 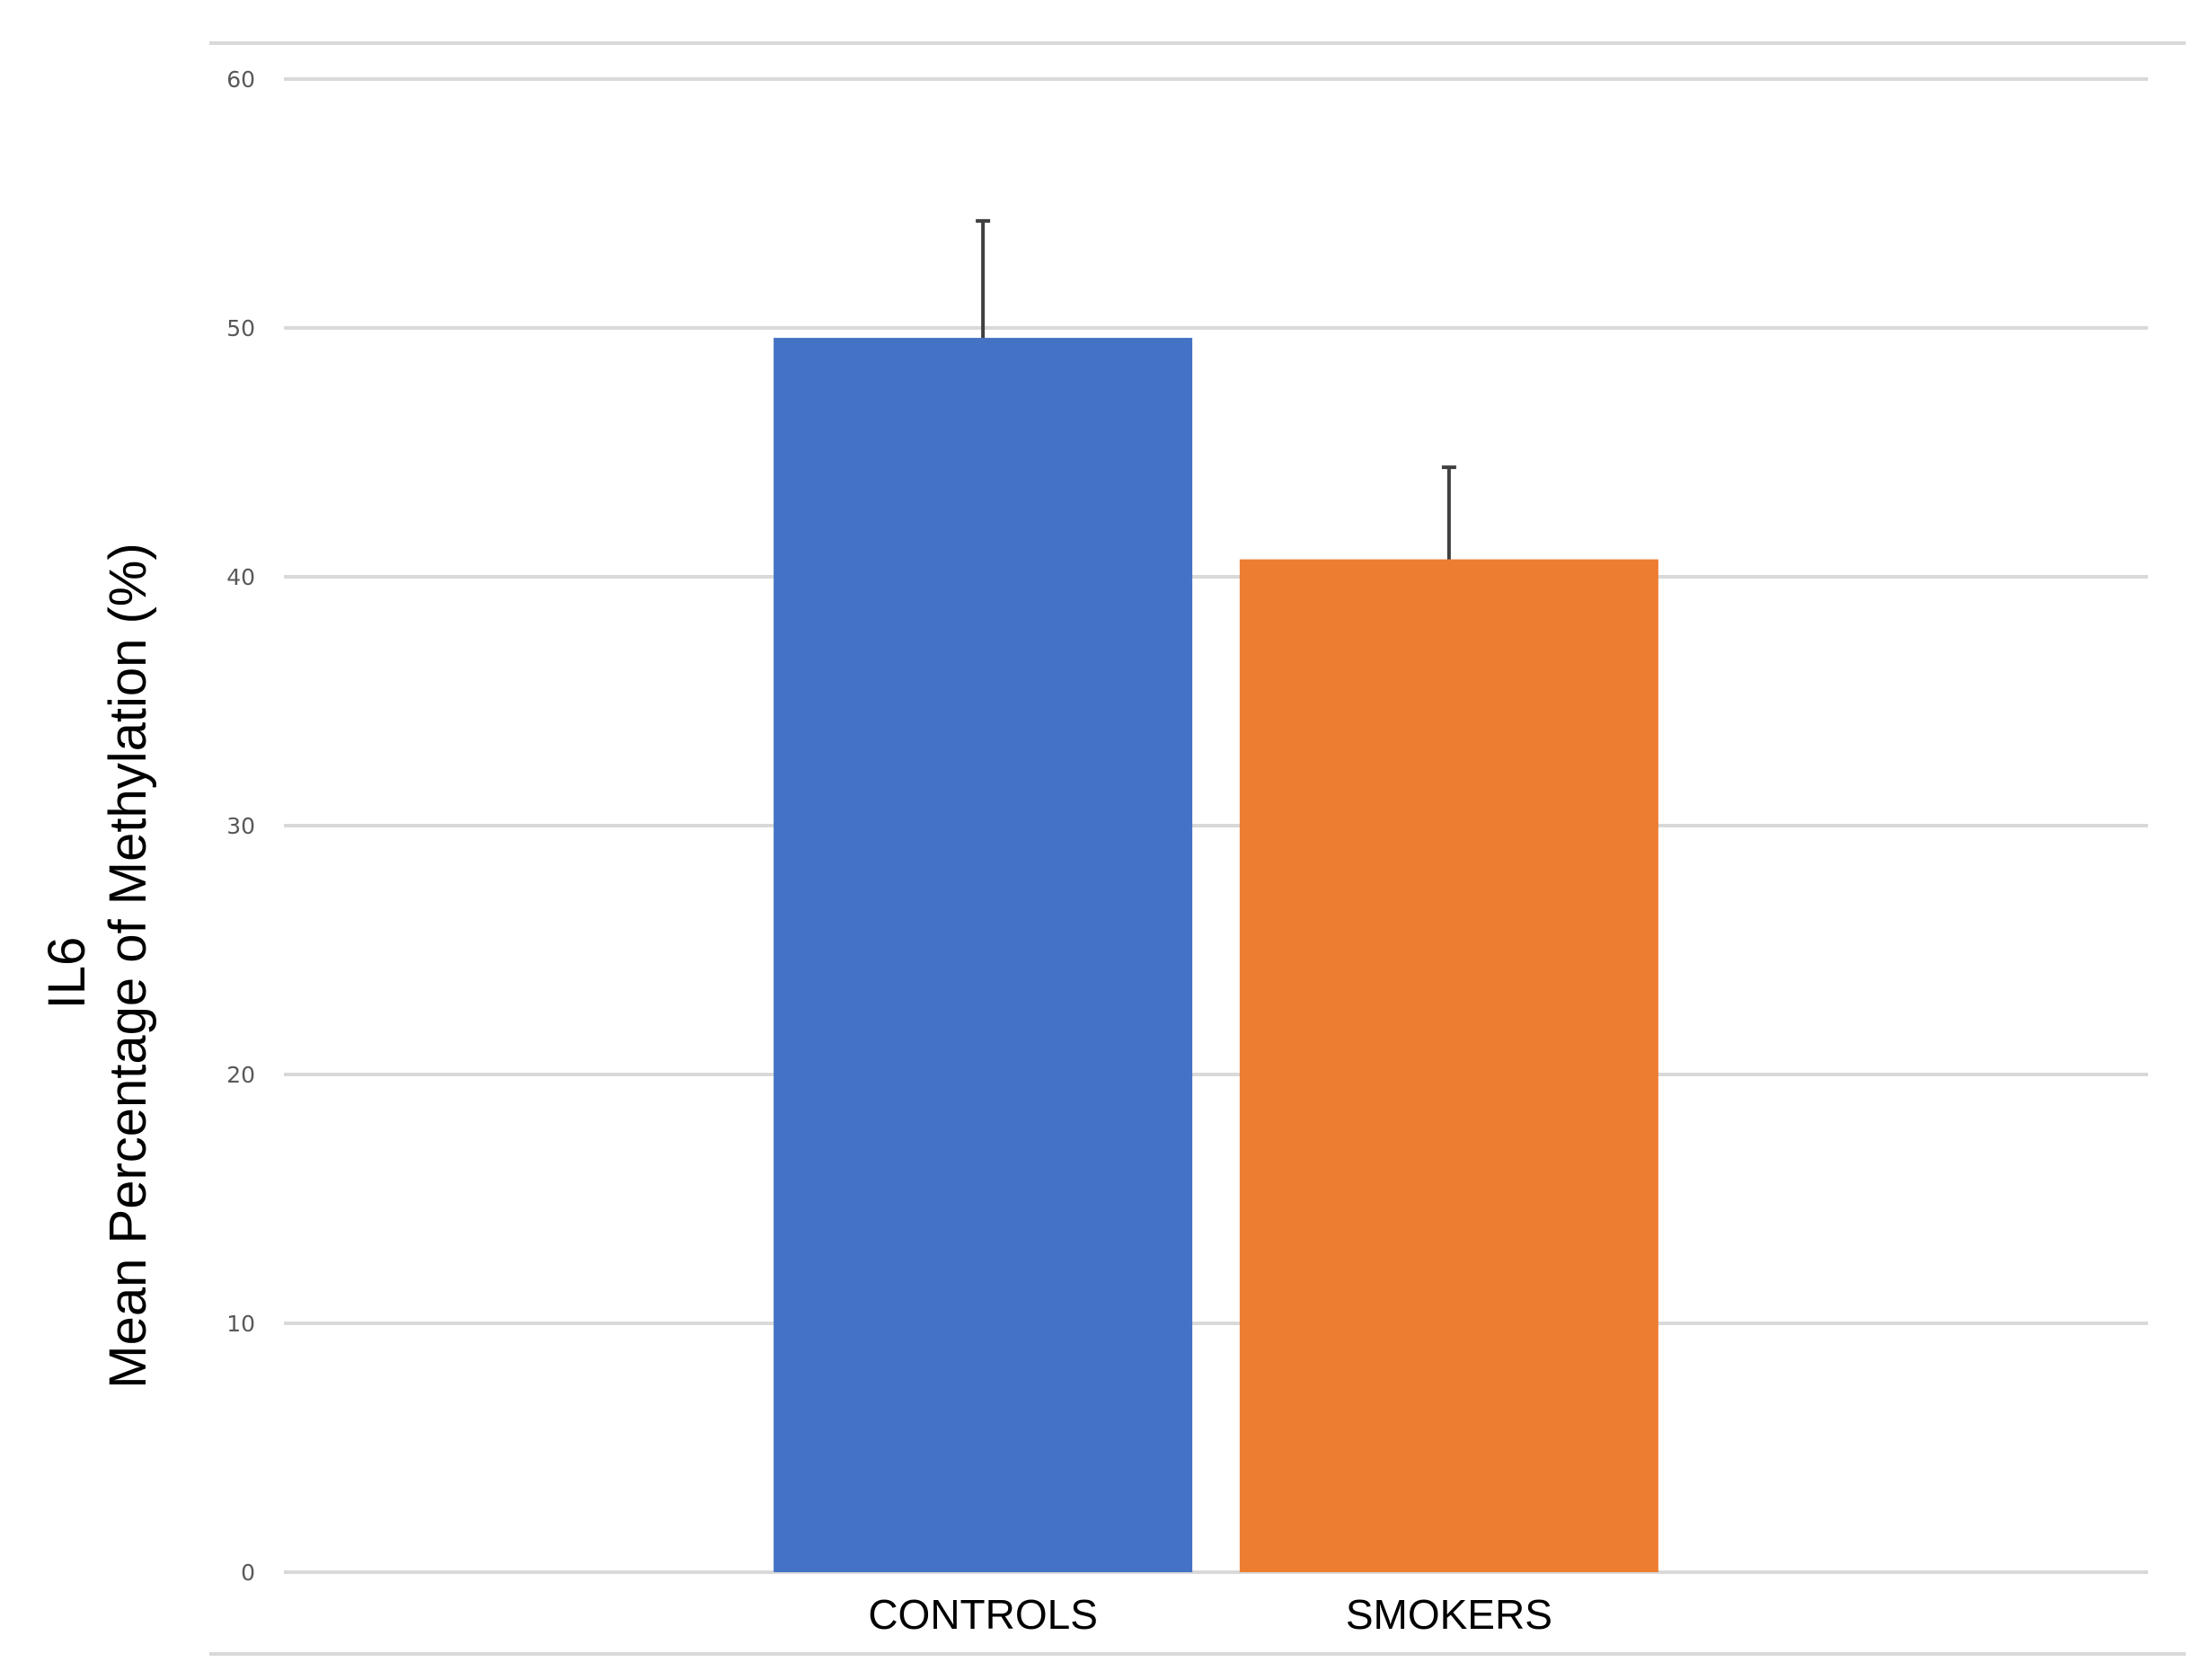 I want to click on y-tick-label-0: 0, so click(x=248, y=1573).